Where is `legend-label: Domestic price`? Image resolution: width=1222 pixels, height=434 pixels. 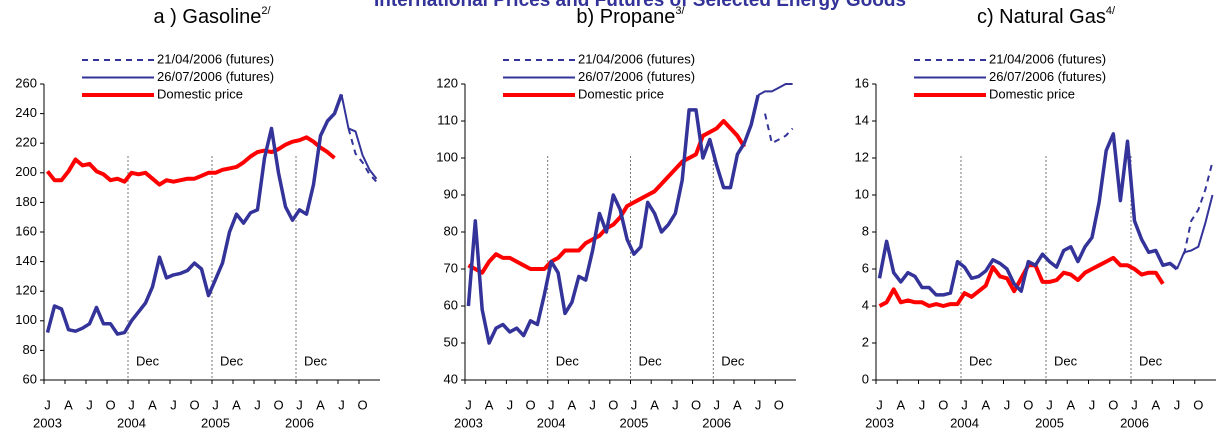 legend-label: Domestic price is located at coordinates (1032, 93).